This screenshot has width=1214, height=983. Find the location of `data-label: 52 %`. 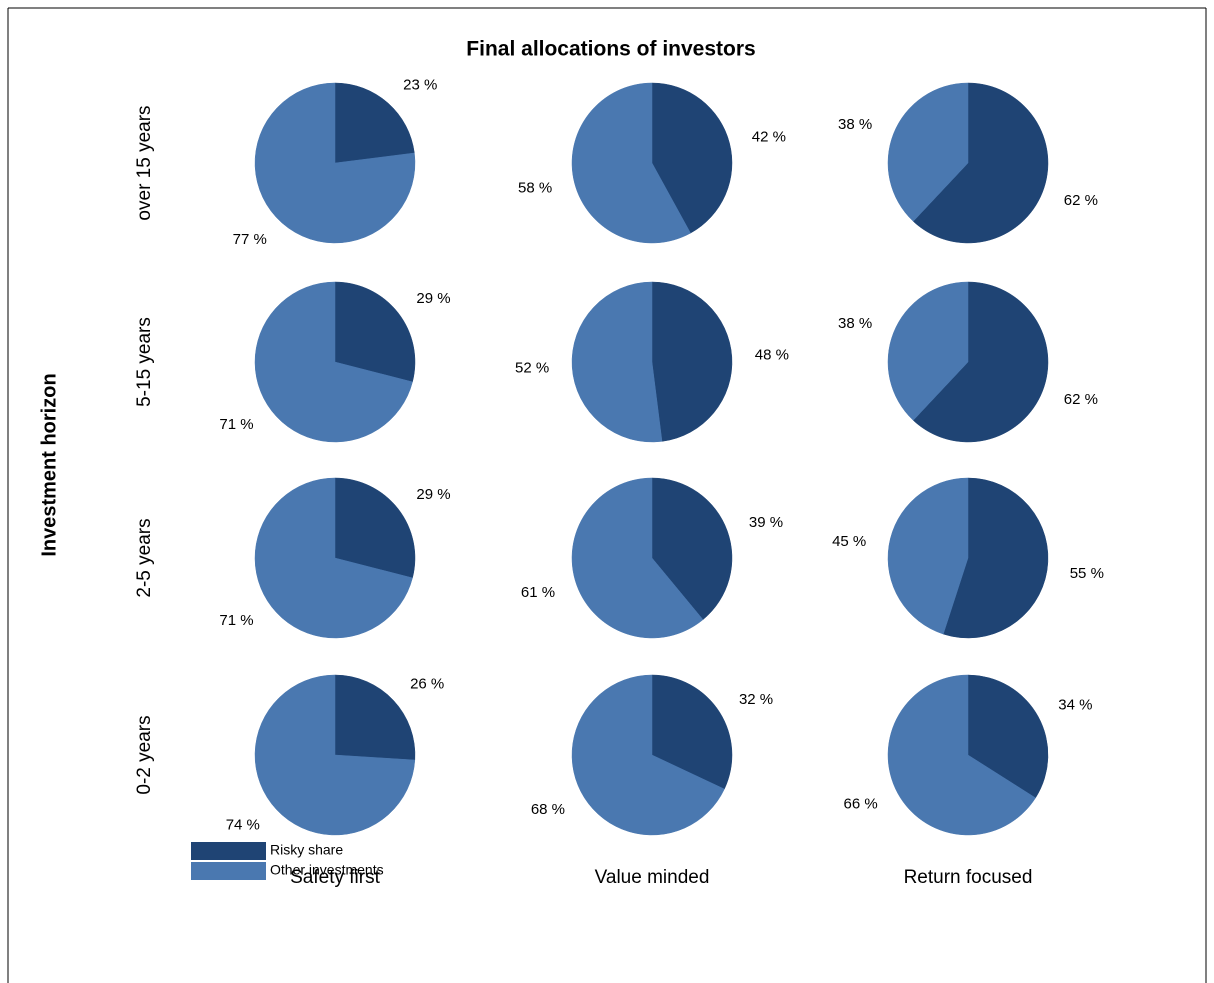

data-label: 52 % is located at coordinates (532, 367).